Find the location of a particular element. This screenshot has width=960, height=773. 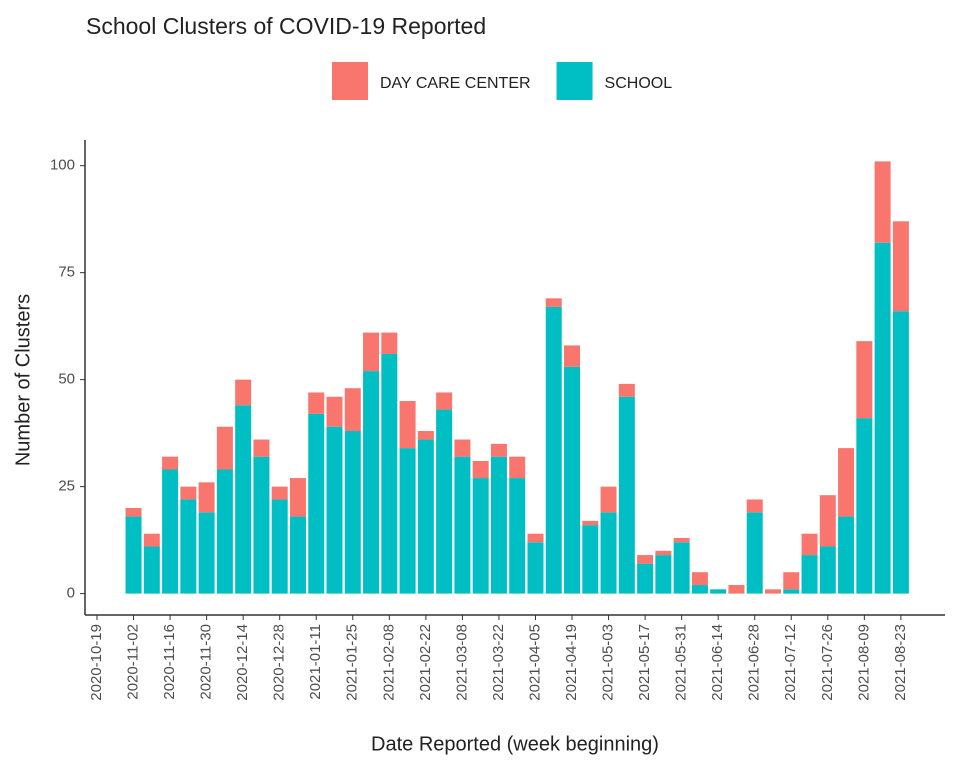

y-tick-label: 0 is located at coordinates (71, 593).